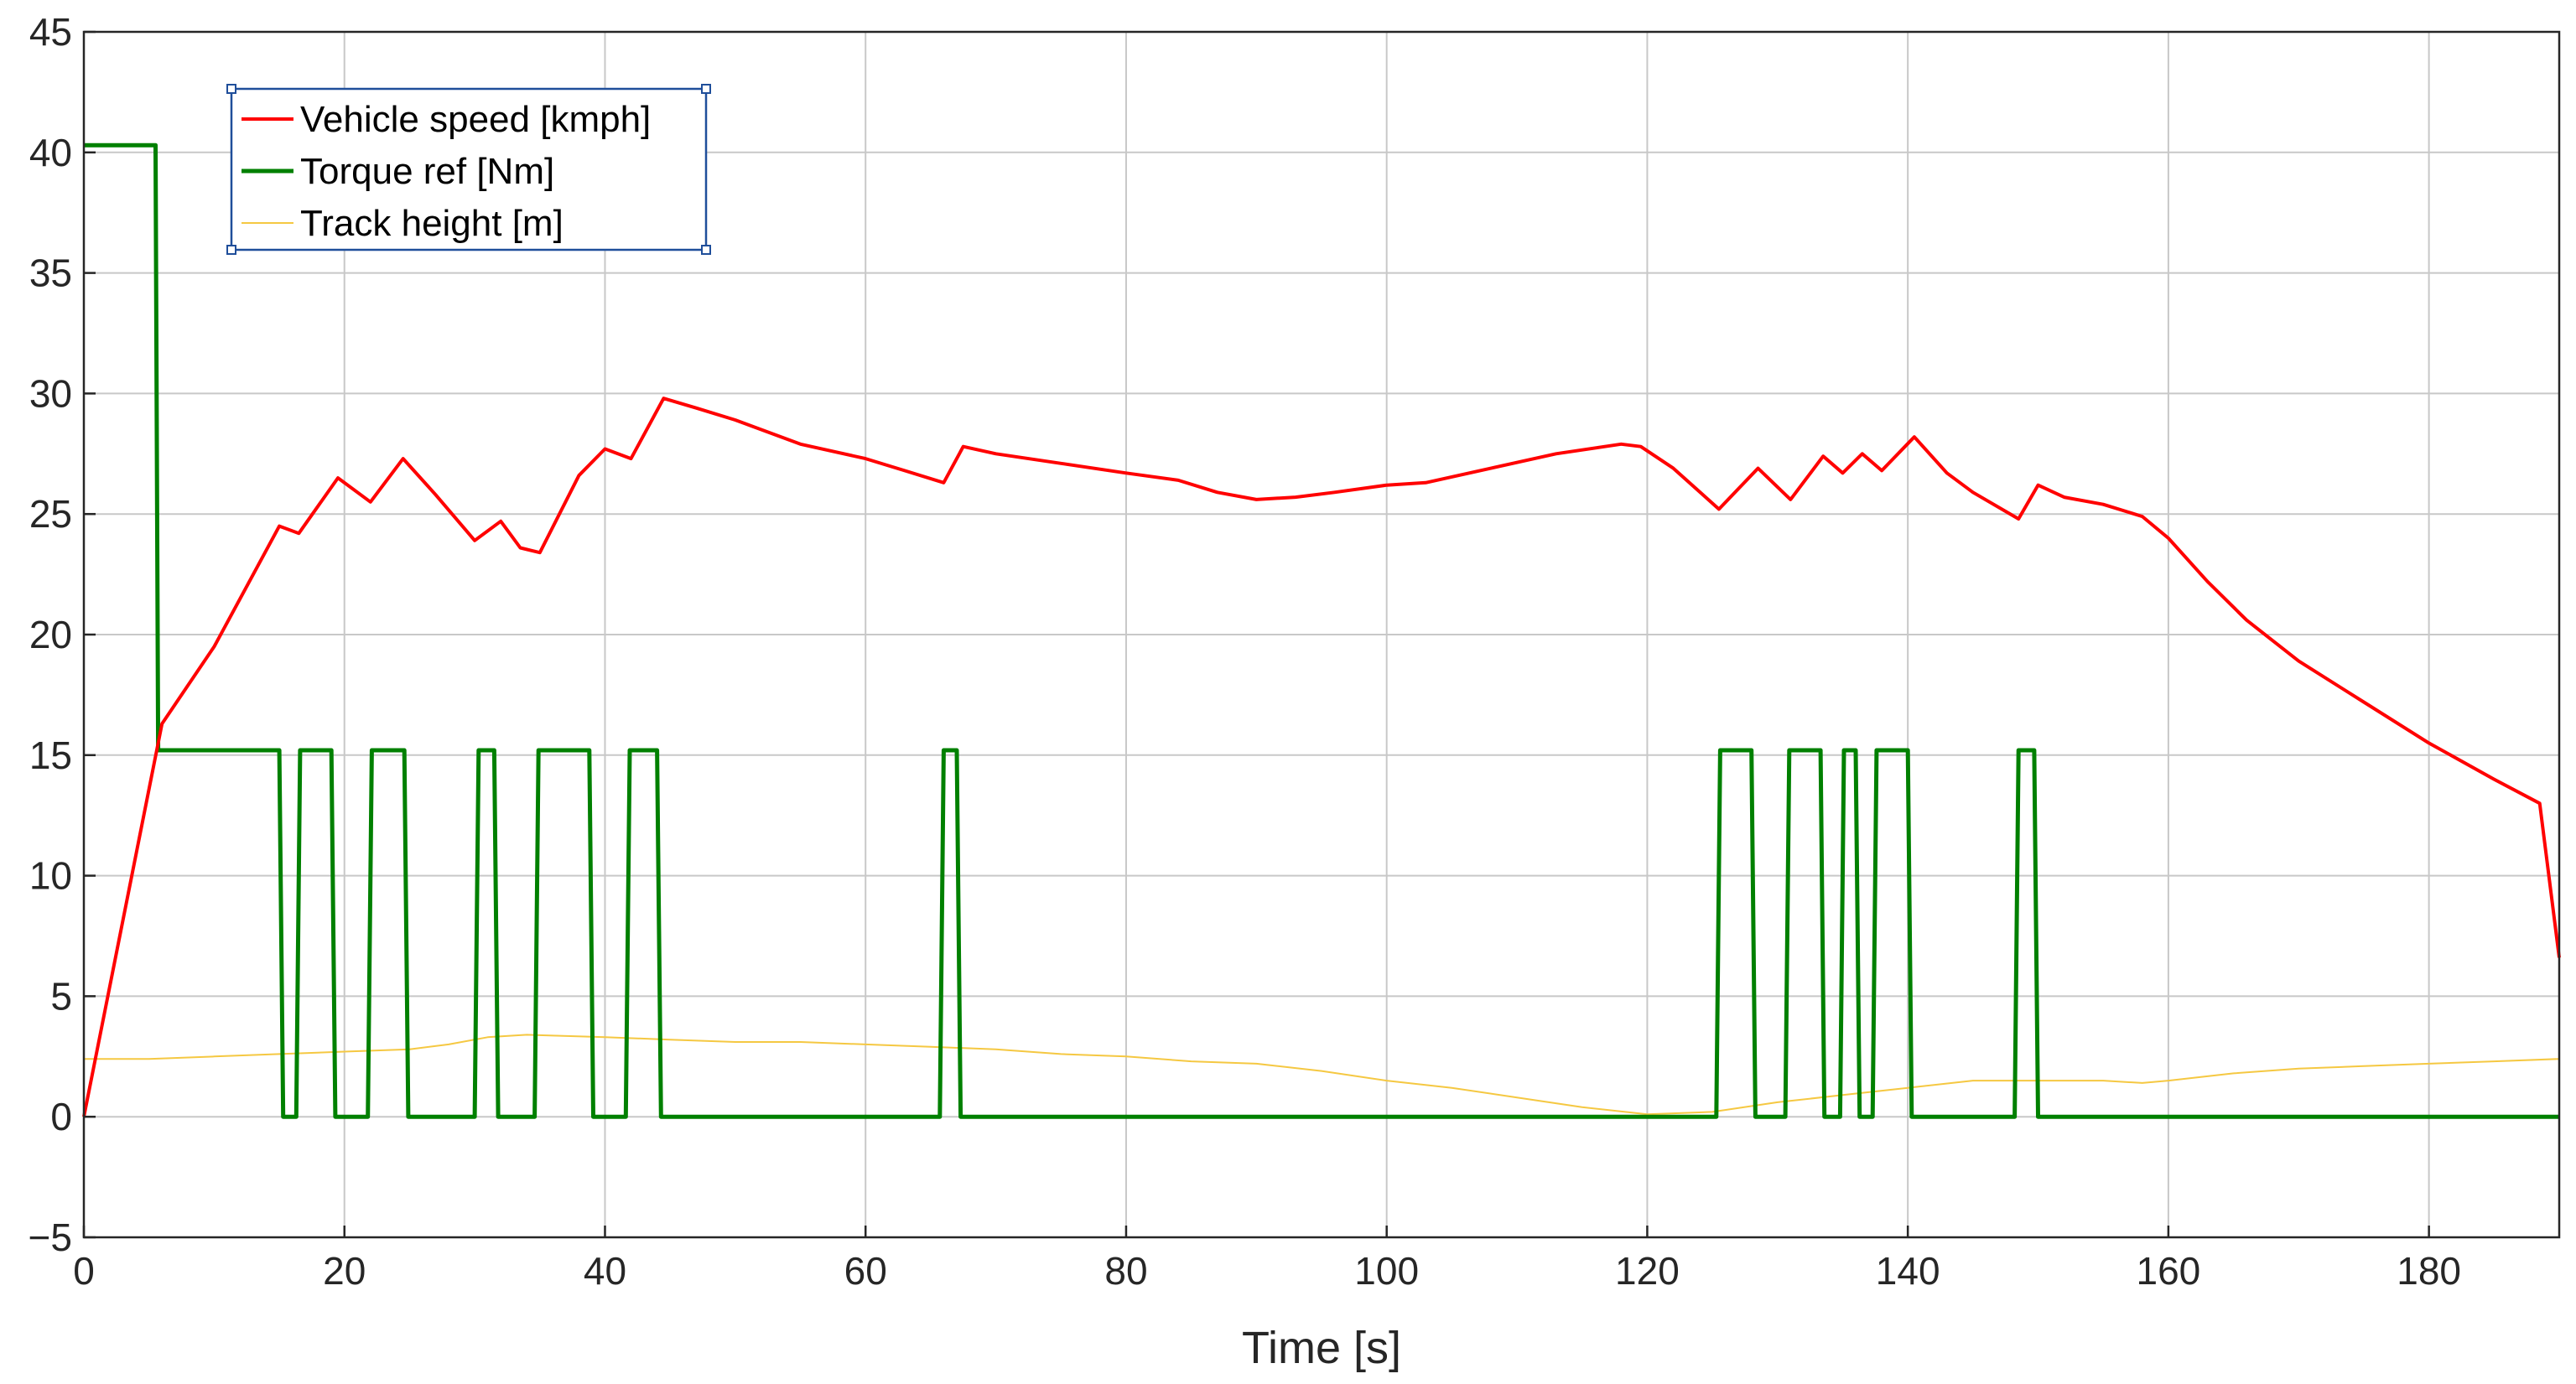  I want to click on y-tick-label: 45, so click(50, 32).